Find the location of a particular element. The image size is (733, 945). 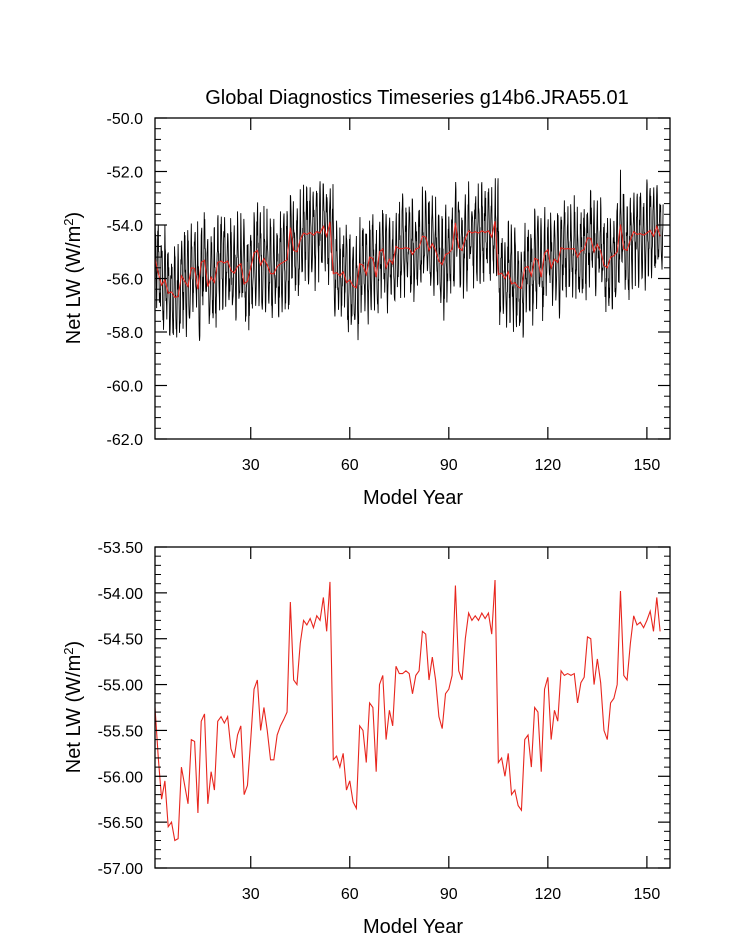

top-annual-line is located at coordinates (408, 259).